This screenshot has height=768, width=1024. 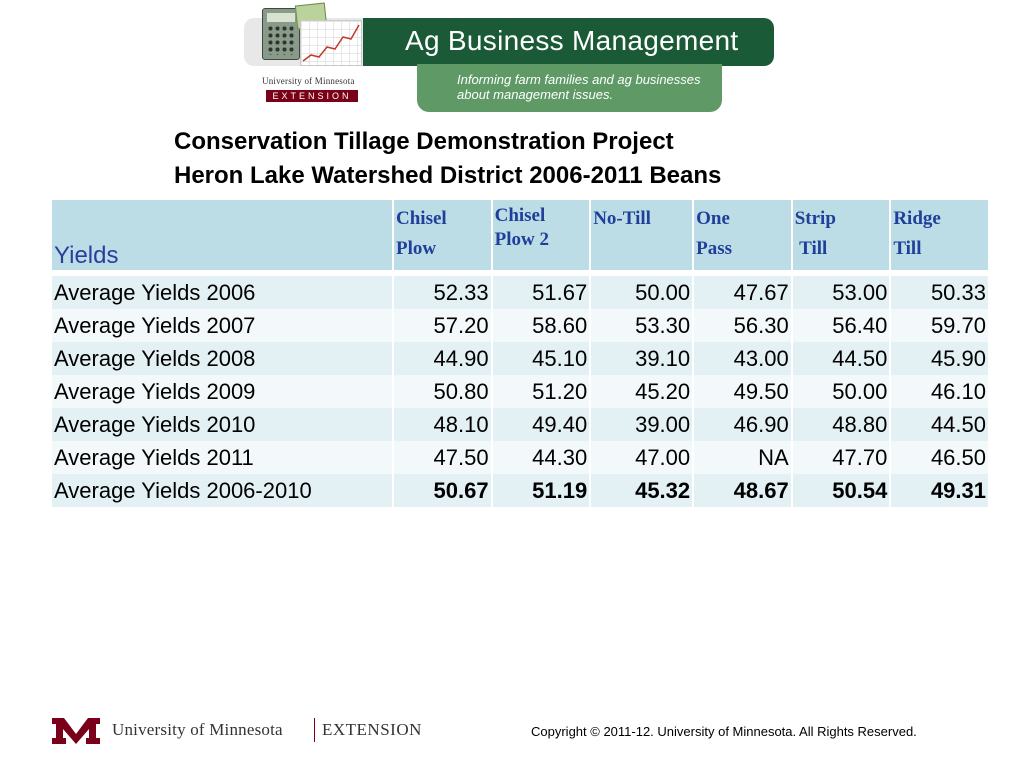 What do you see at coordinates (939, 457) in the screenshot?
I see `cell-value: 46.50` at bounding box center [939, 457].